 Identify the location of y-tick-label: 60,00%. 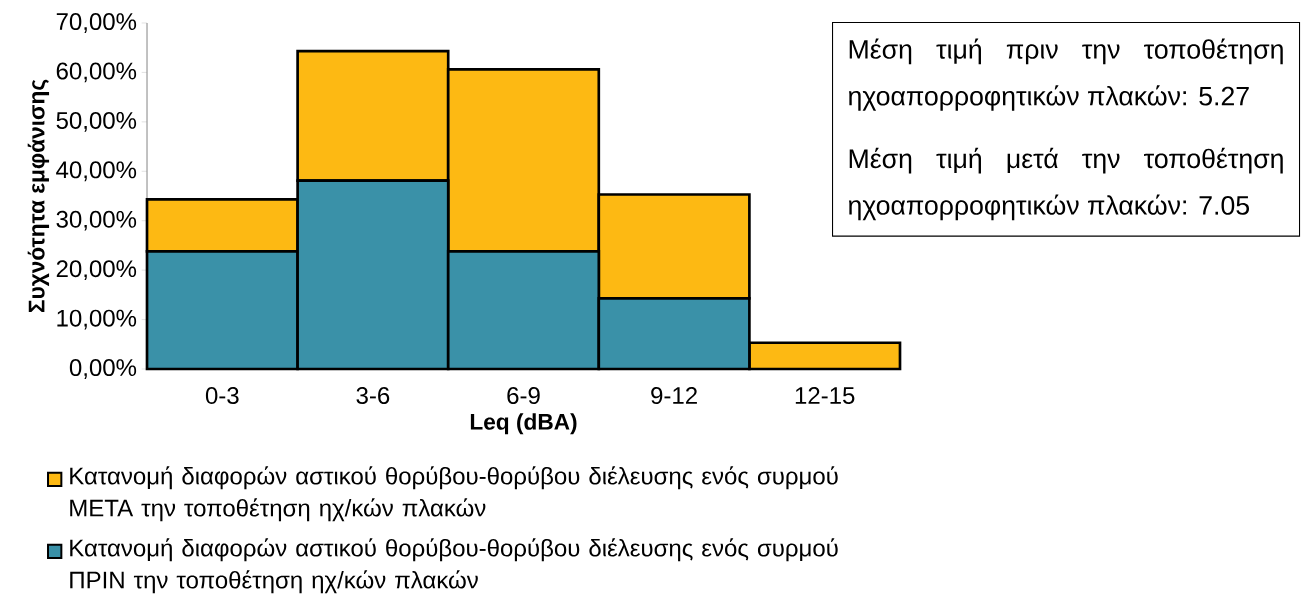
(96, 72).